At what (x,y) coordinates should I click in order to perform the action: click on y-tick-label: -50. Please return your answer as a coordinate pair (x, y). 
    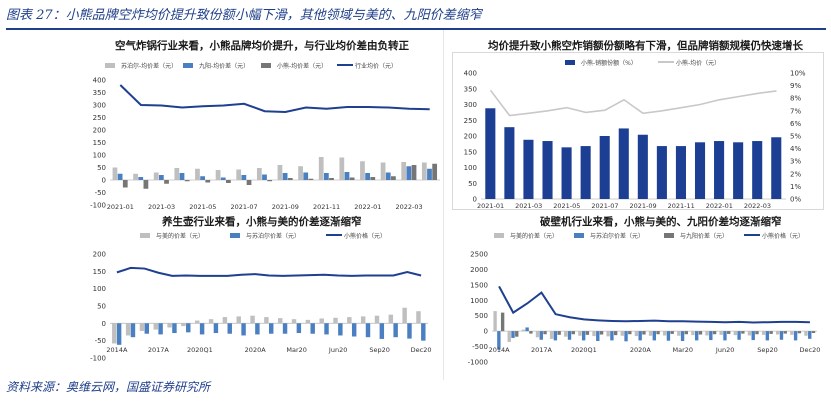
    Looking at the image, I should click on (100, 341).